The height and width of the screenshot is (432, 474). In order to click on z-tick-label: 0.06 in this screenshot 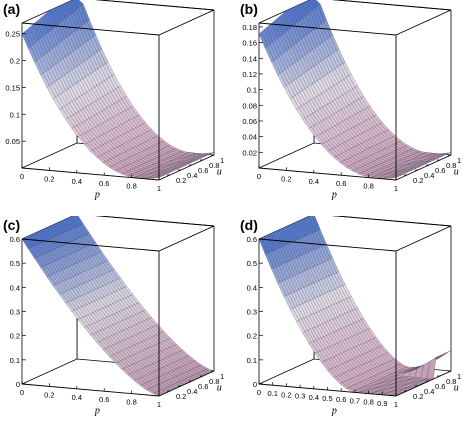, I will do `click(249, 121)`.